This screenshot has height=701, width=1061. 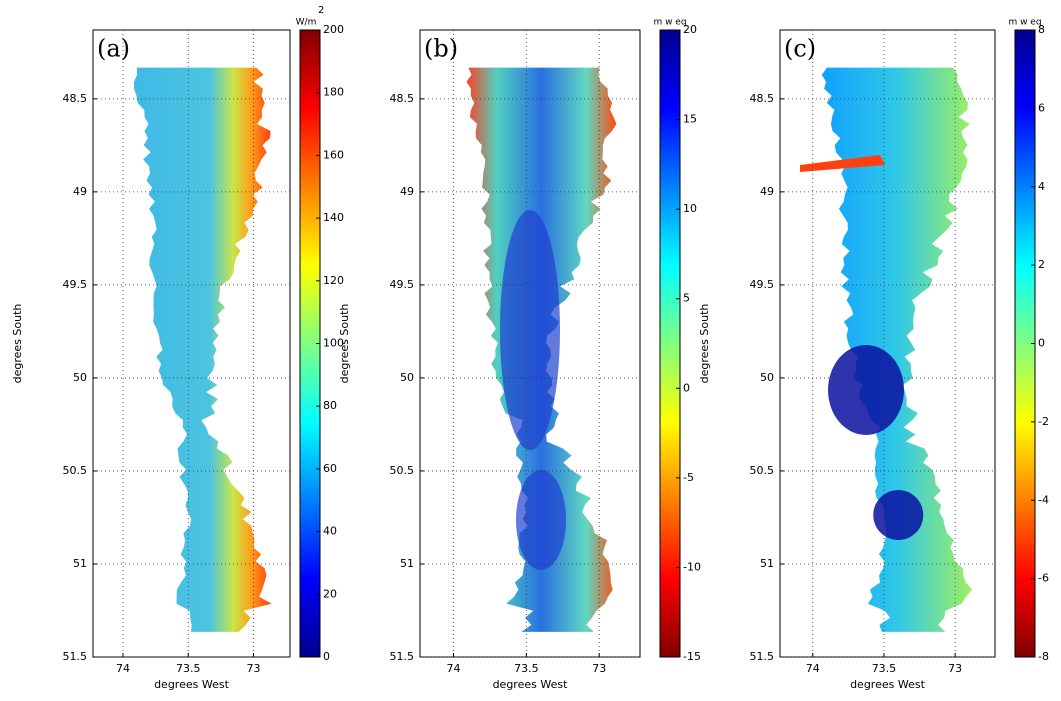 What do you see at coordinates (1043, 499) in the screenshot?
I see `colorbar-tick-label: -4` at bounding box center [1043, 499].